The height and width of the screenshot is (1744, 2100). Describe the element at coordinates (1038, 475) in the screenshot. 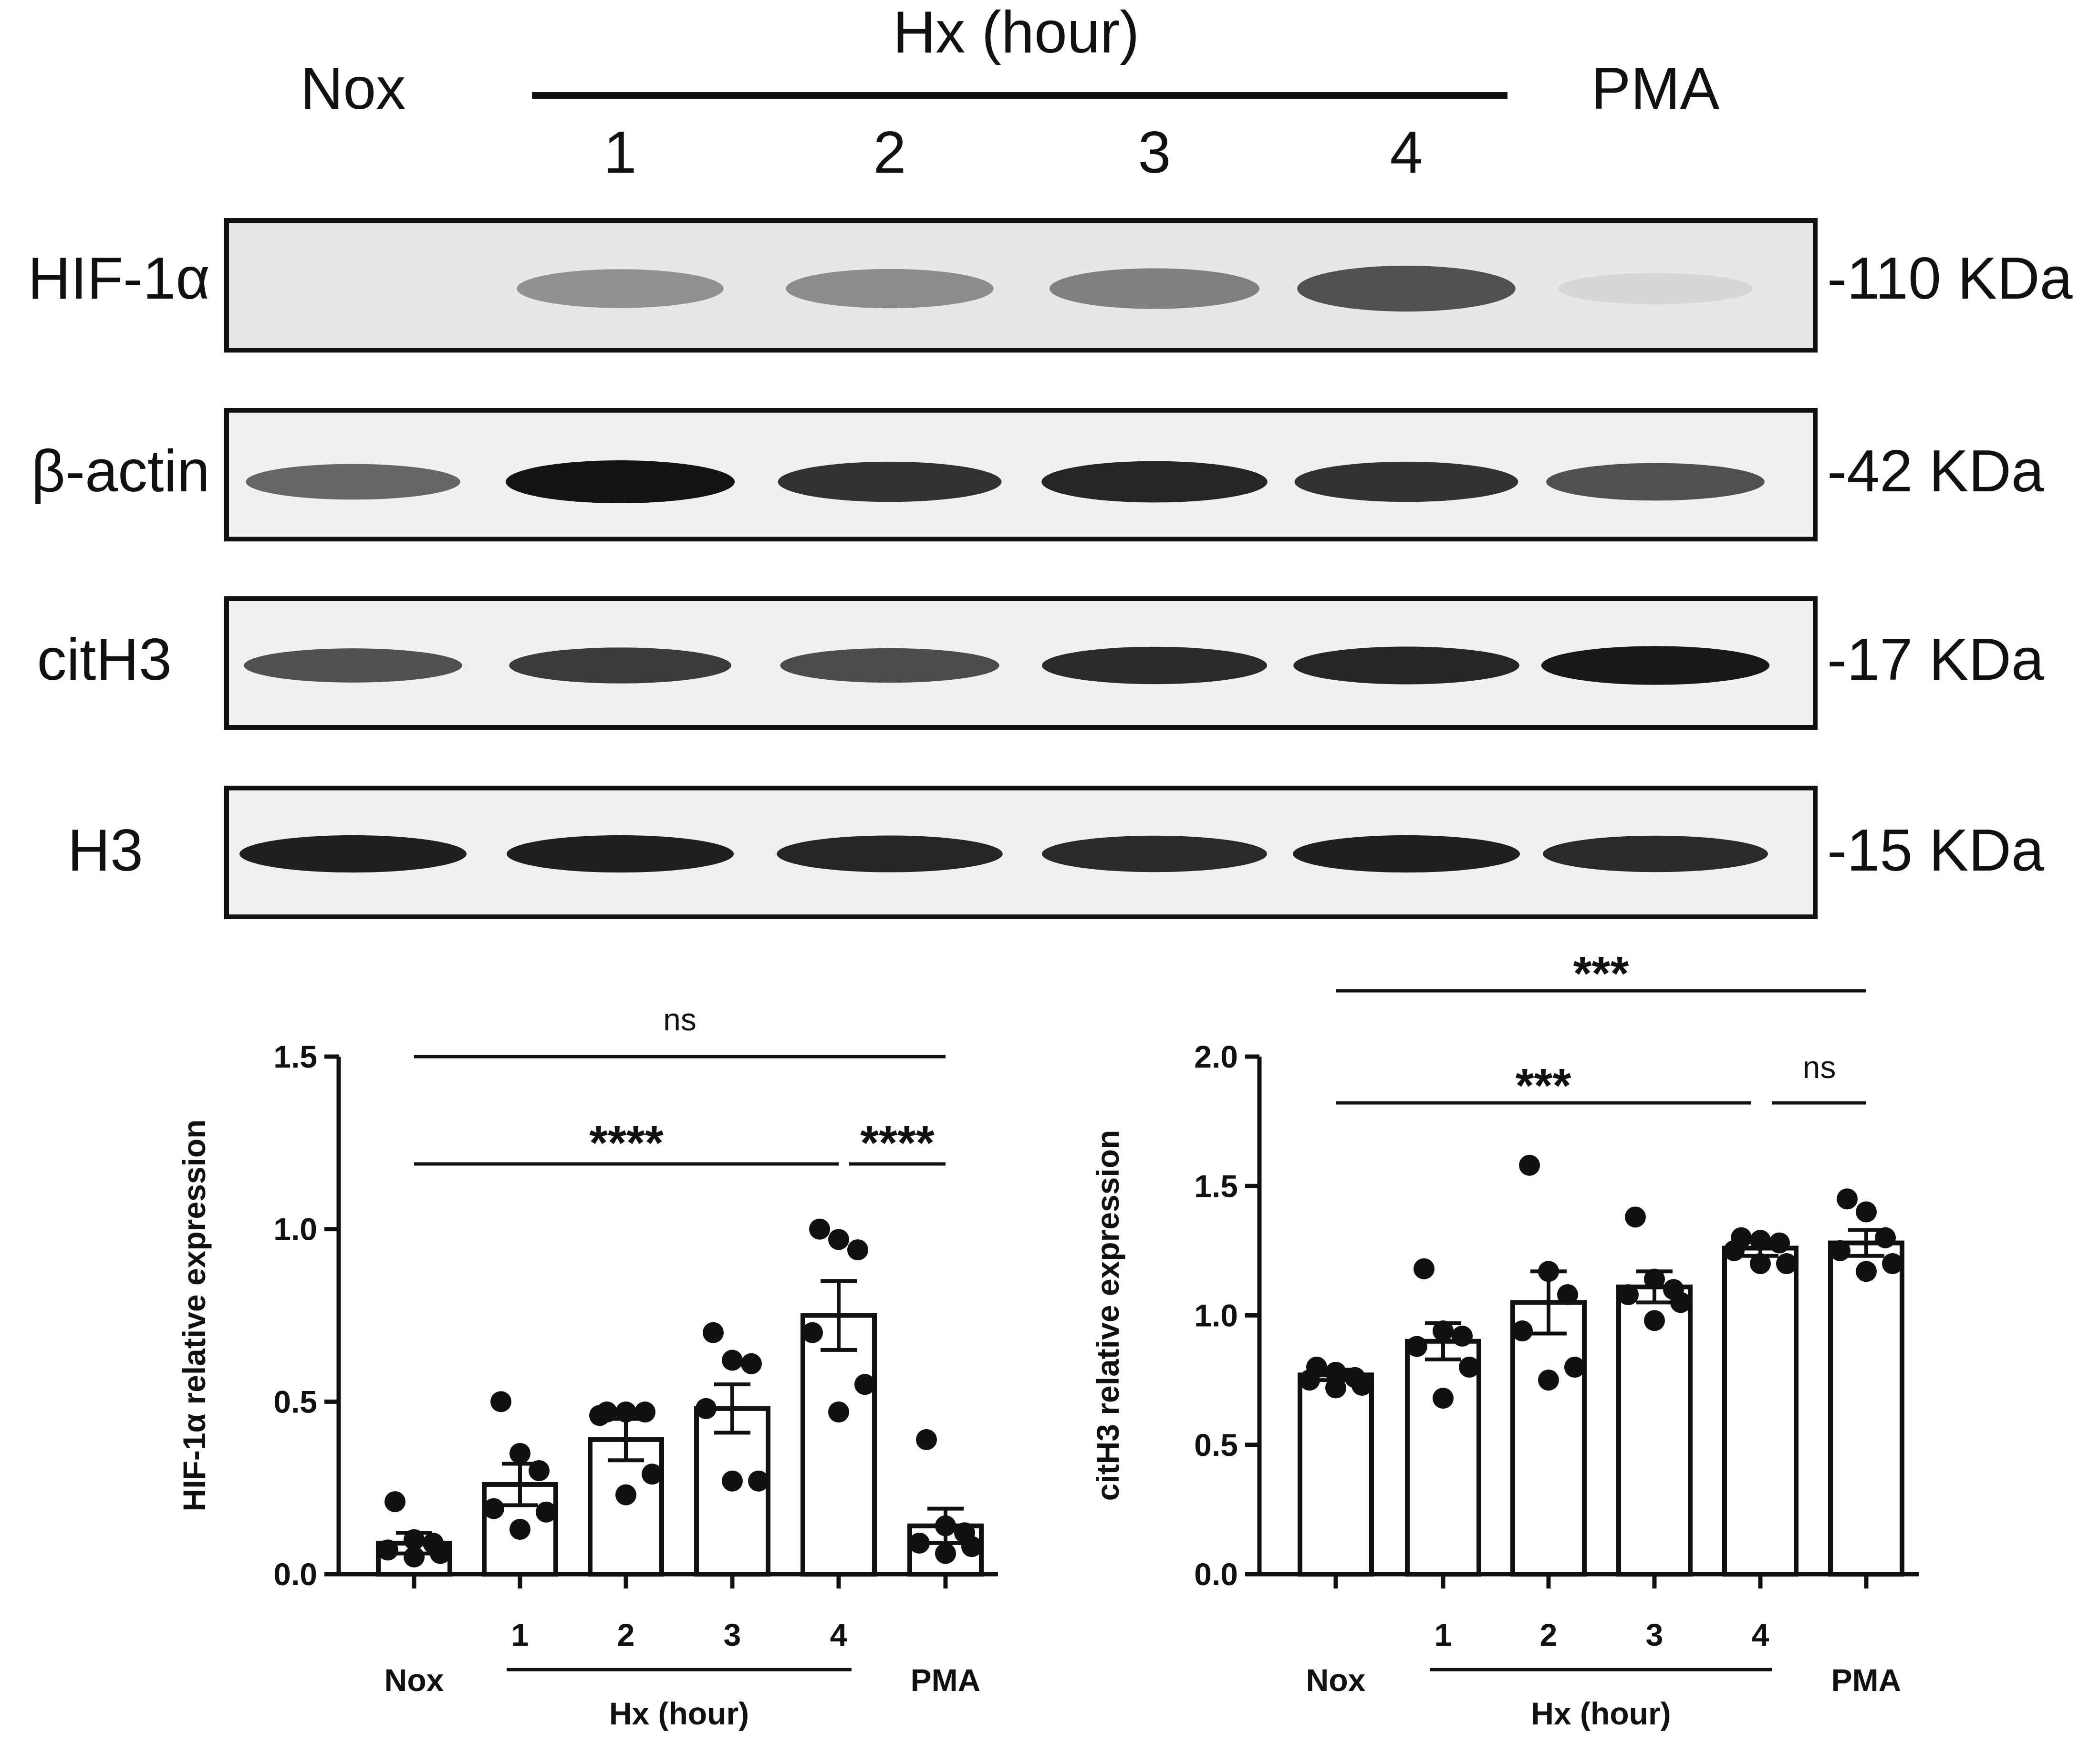

I see `blot-row-beta-actin: β-actin -42 KDa` at that location.